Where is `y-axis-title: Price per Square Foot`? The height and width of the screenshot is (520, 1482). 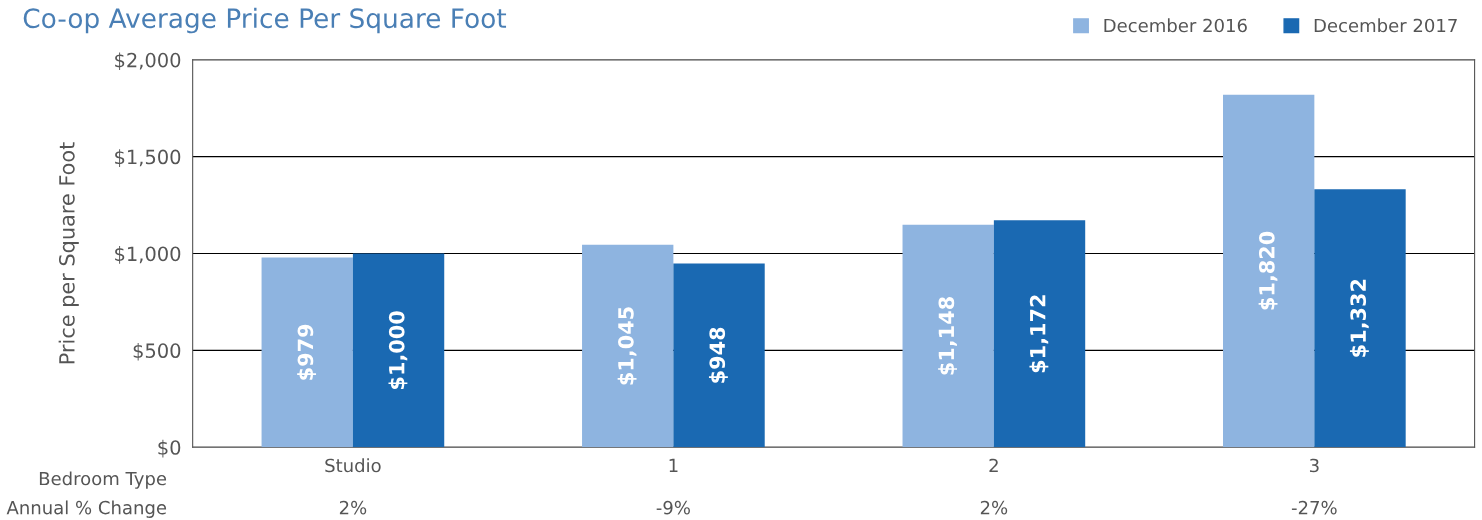
y-axis-title: Price per Square Foot is located at coordinates (68, 253).